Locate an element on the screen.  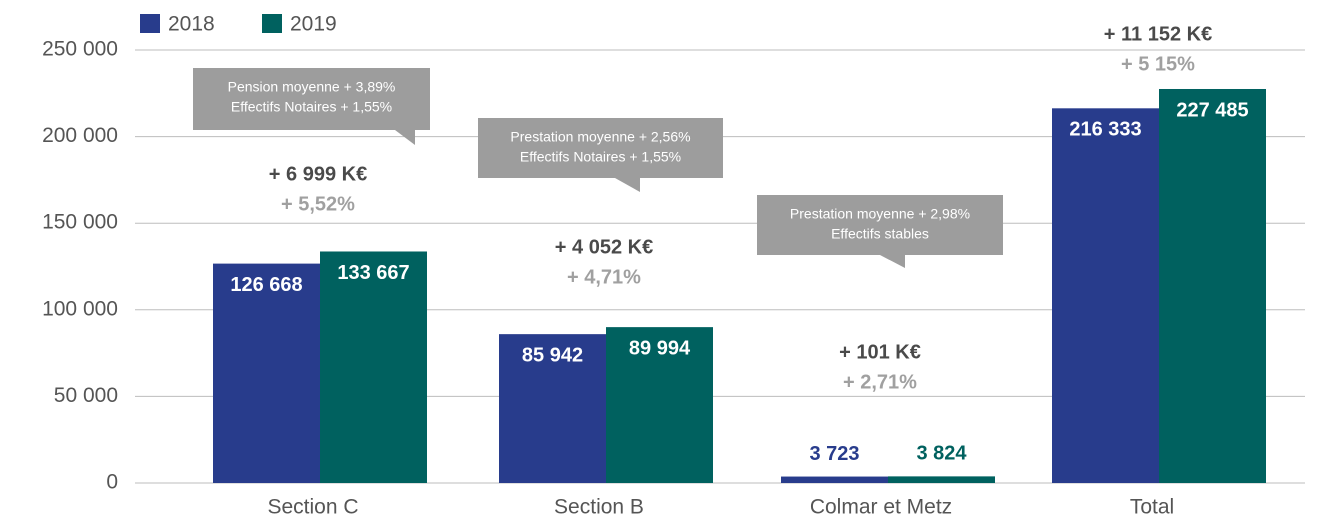
pct-label: + 2,71% is located at coordinates (880, 382).